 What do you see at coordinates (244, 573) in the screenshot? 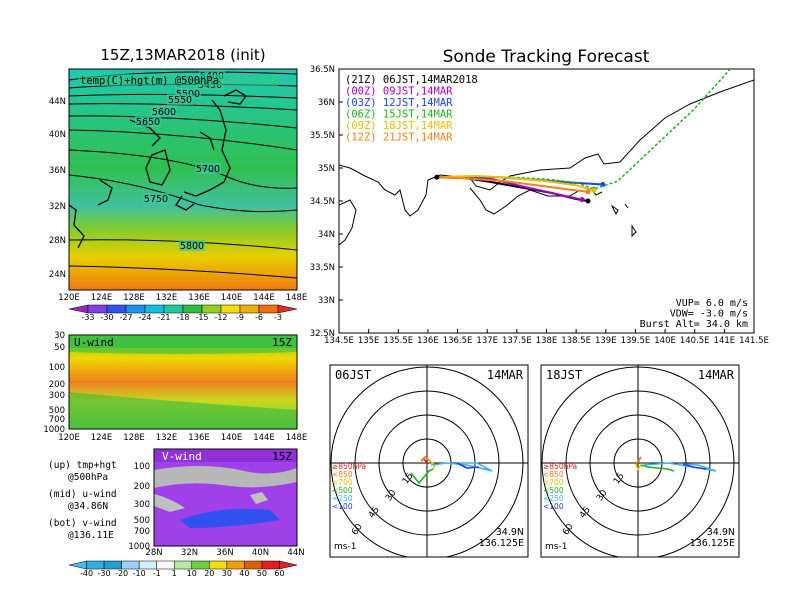
I see `wind-colorbar-label: 40` at bounding box center [244, 573].